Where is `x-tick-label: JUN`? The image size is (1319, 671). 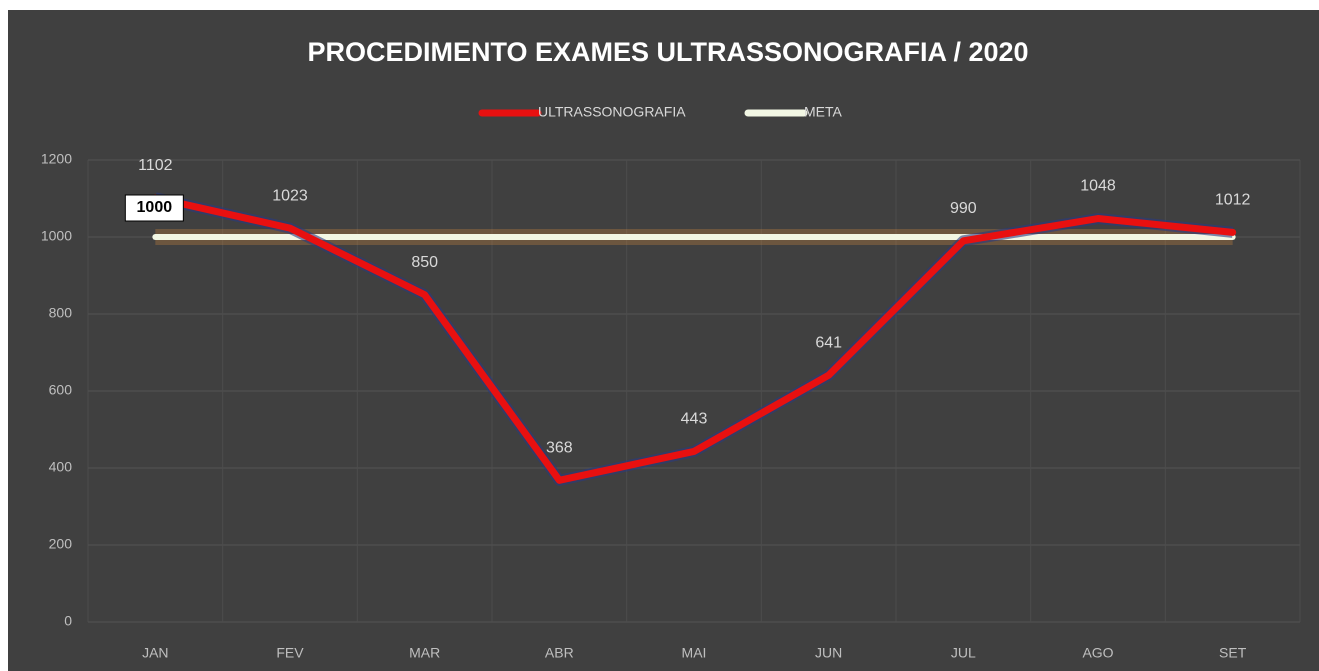 x-tick-label: JUN is located at coordinates (828, 653).